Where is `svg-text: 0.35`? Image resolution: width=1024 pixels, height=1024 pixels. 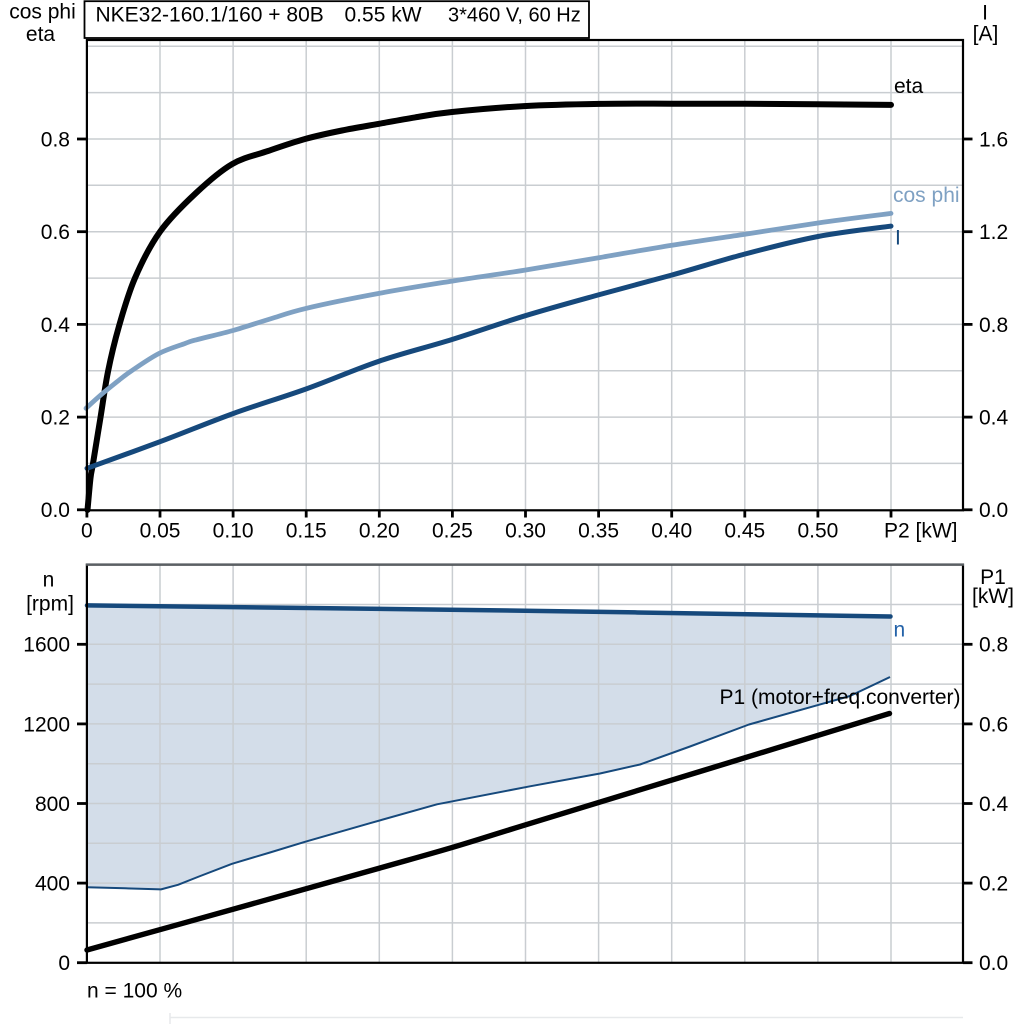
svg-text: 0.35 is located at coordinates (598, 530).